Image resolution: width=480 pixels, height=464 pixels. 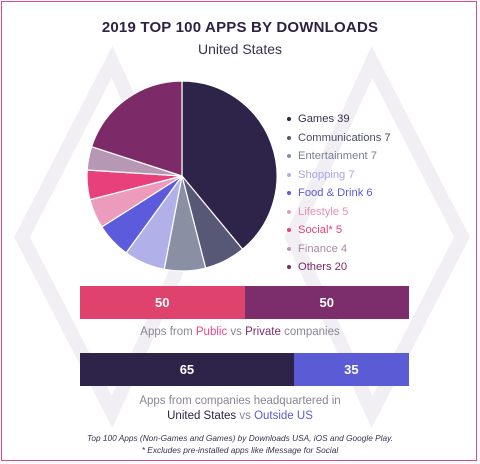 I want to click on caption-vs: vs, so click(x=236, y=332).